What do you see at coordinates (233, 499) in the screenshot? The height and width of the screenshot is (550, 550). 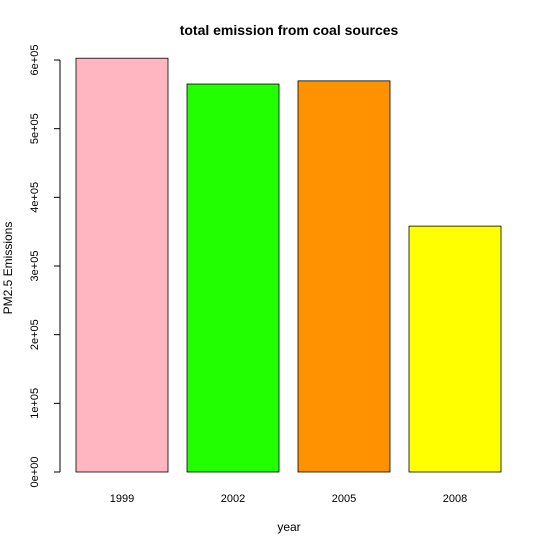 I see `x-tick-label: 2002` at bounding box center [233, 499].